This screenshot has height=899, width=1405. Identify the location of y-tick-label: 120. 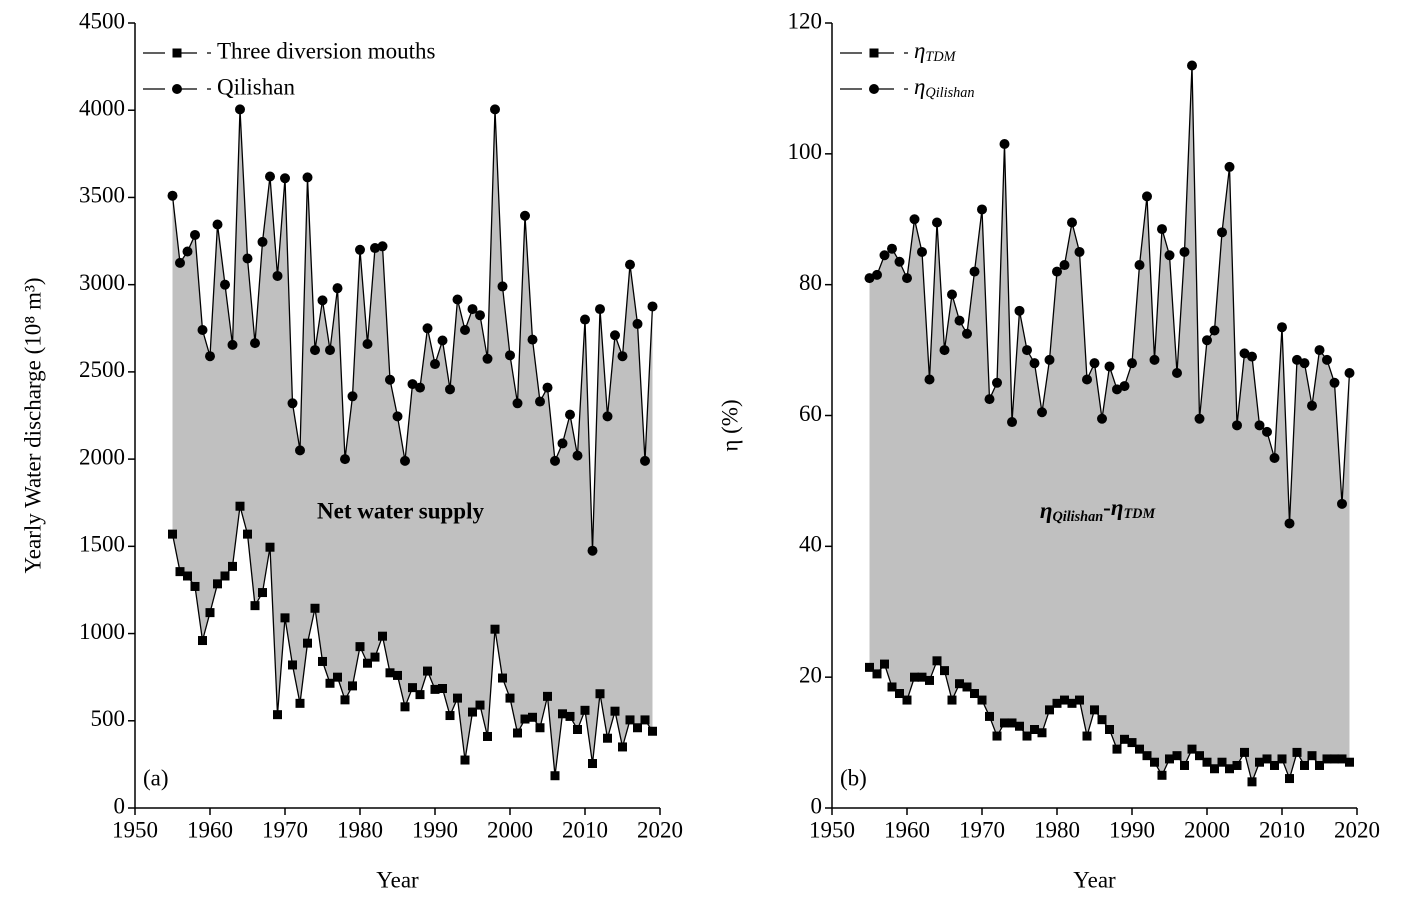
(805, 20).